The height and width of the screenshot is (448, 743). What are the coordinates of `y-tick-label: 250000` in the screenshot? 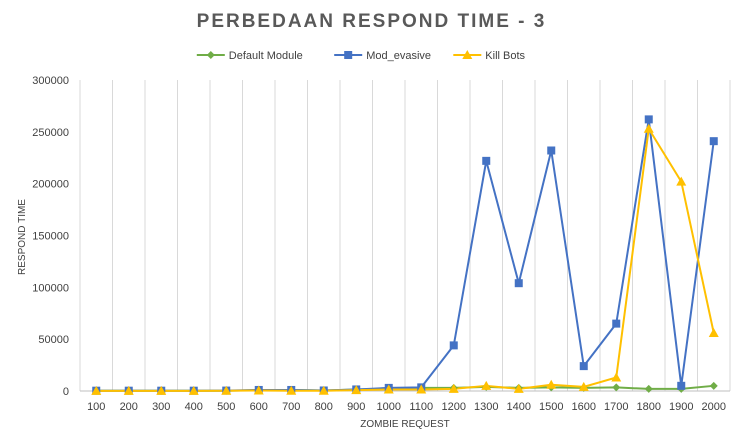 It's located at (50, 133).